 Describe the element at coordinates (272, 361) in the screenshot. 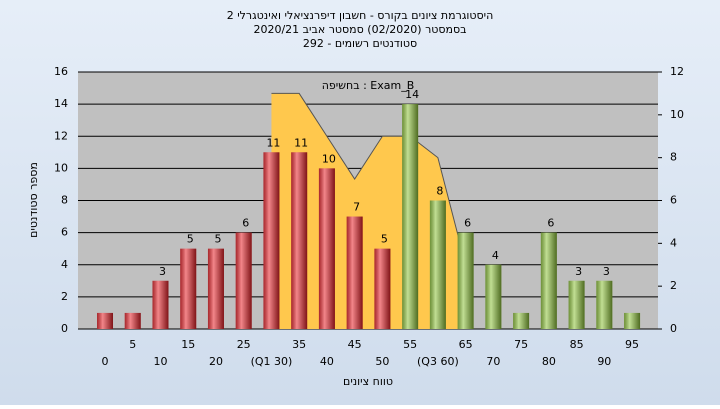

I see `x-tick-label: (Q1 30)` at that location.